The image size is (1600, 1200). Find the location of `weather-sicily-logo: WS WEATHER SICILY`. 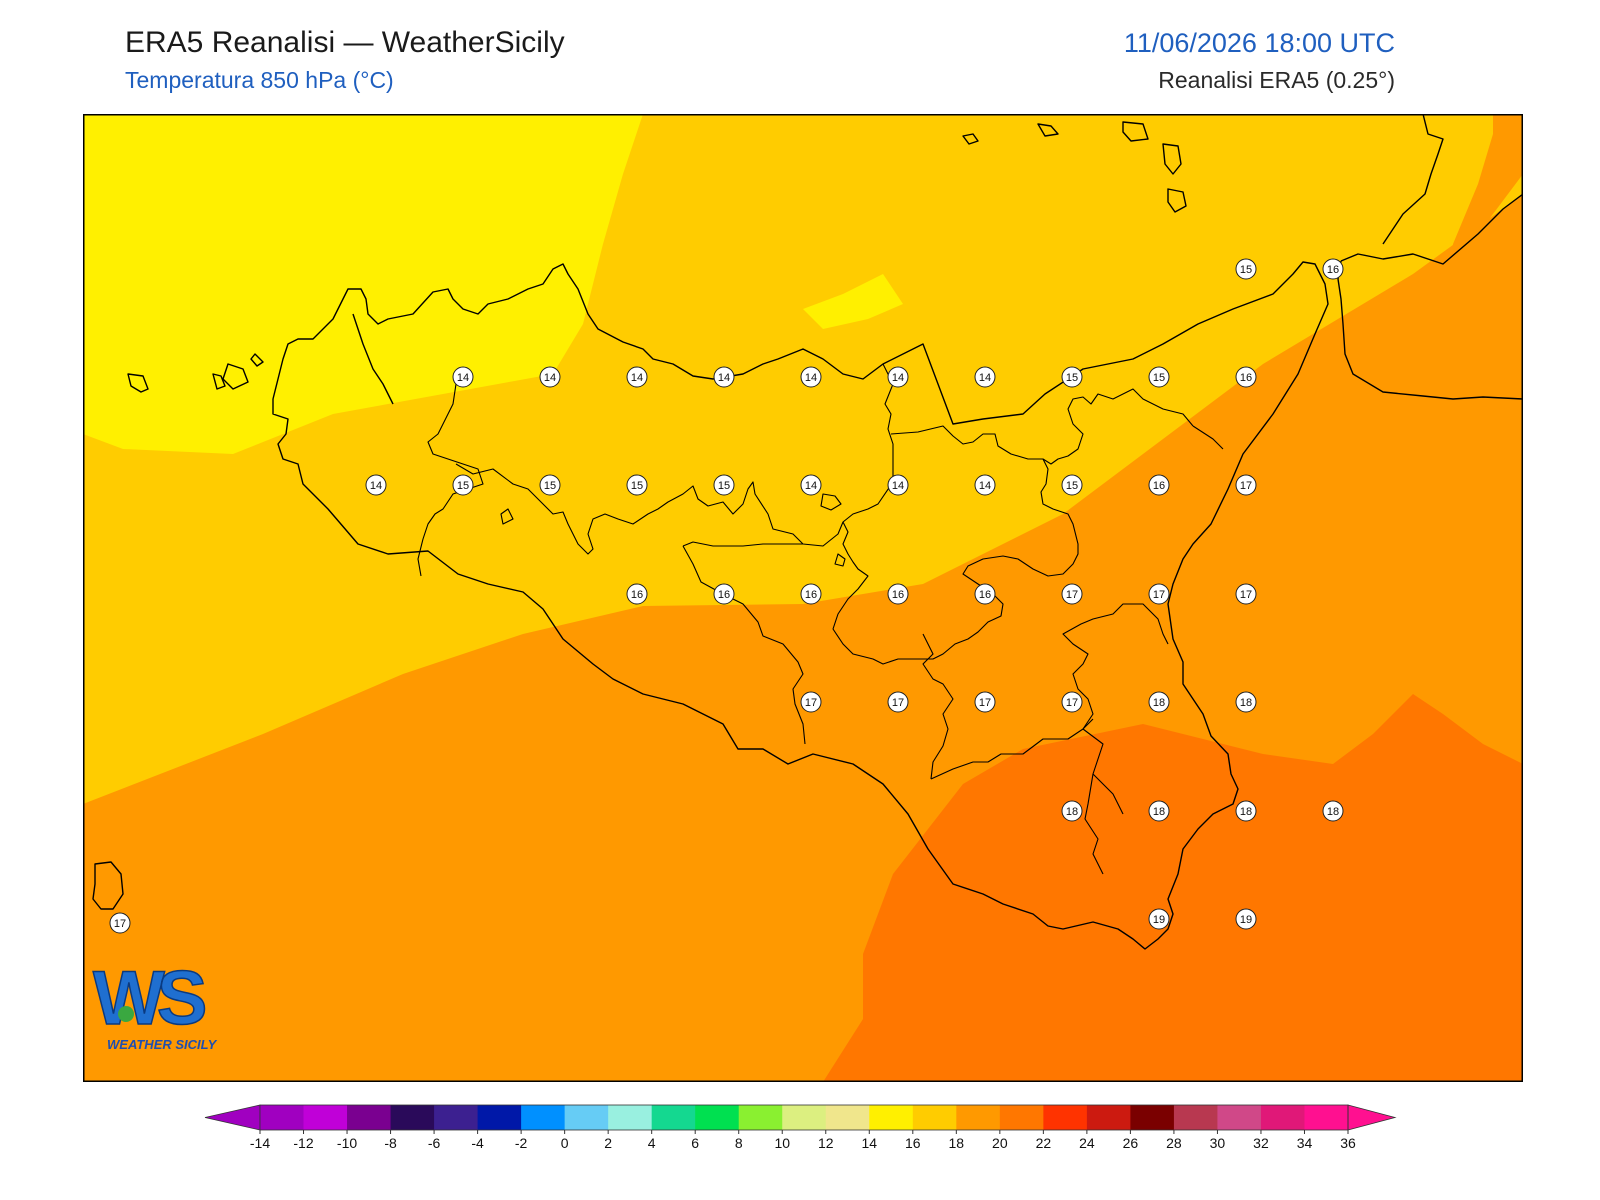

weather-sicily-logo: WS WEATHER SICILY is located at coordinates (154, 1003).